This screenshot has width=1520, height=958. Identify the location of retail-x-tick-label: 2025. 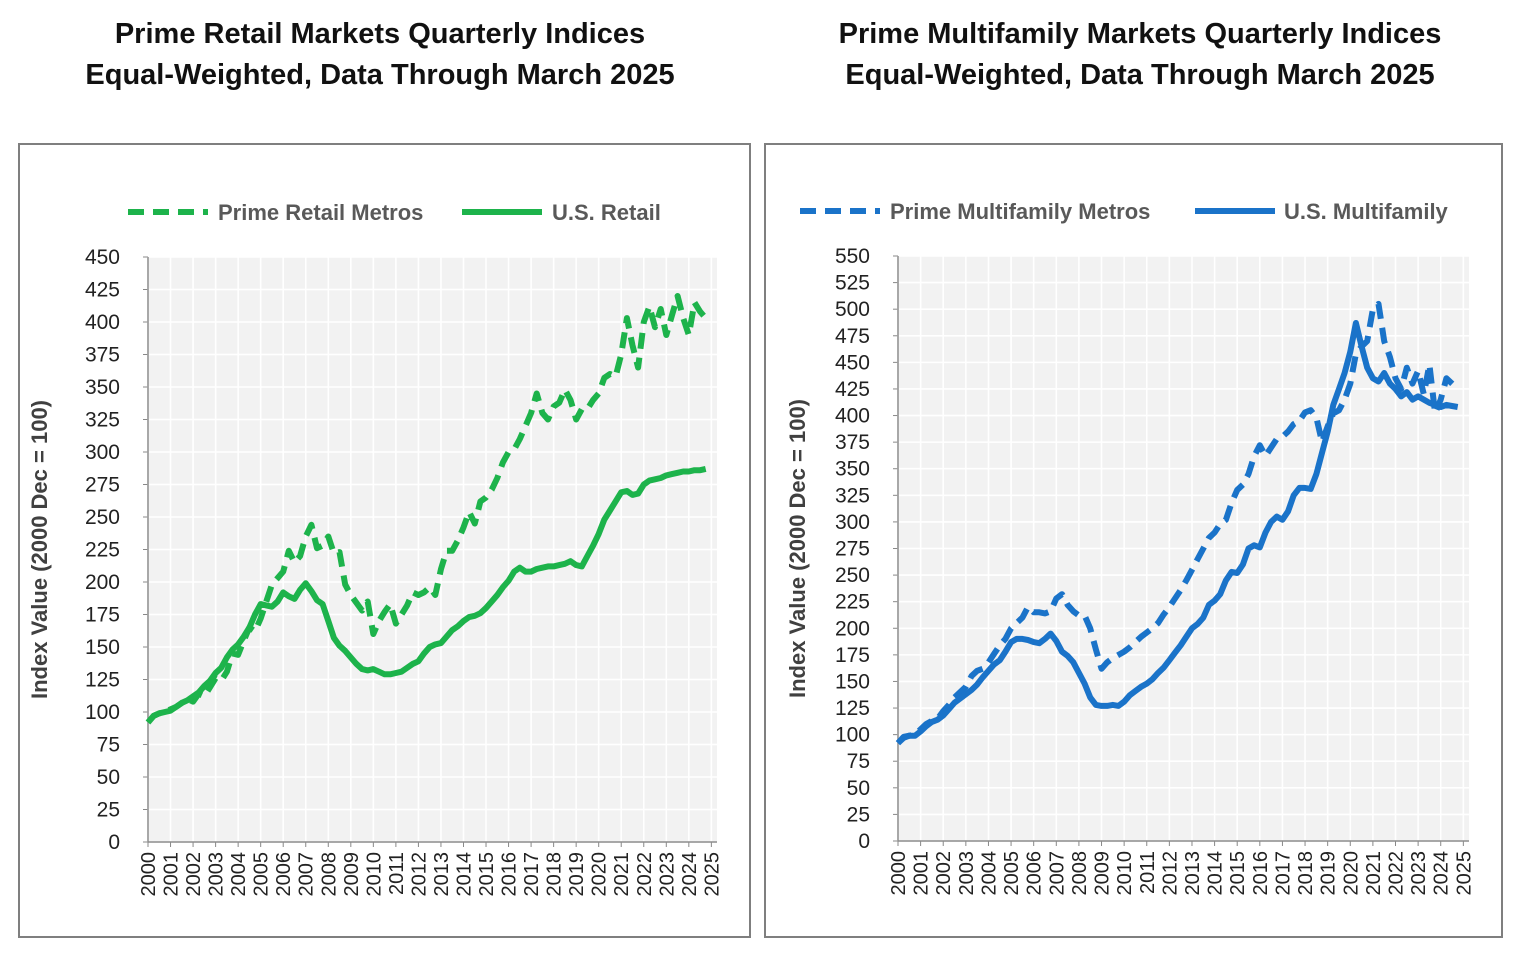
(712, 874).